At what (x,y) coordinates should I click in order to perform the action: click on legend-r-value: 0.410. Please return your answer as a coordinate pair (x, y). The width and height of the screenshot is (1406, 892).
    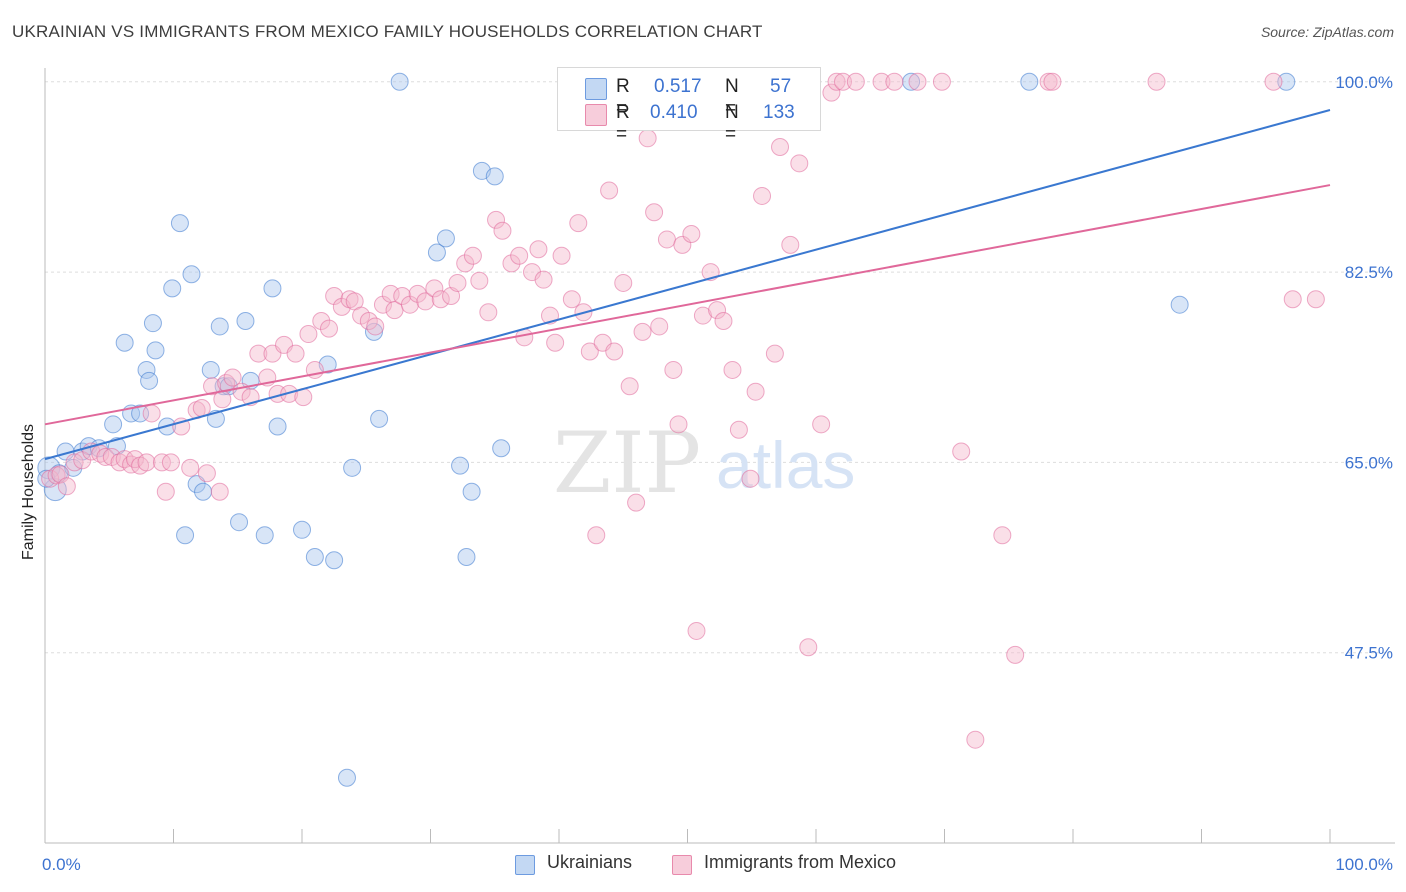
    Looking at the image, I should click on (674, 112).